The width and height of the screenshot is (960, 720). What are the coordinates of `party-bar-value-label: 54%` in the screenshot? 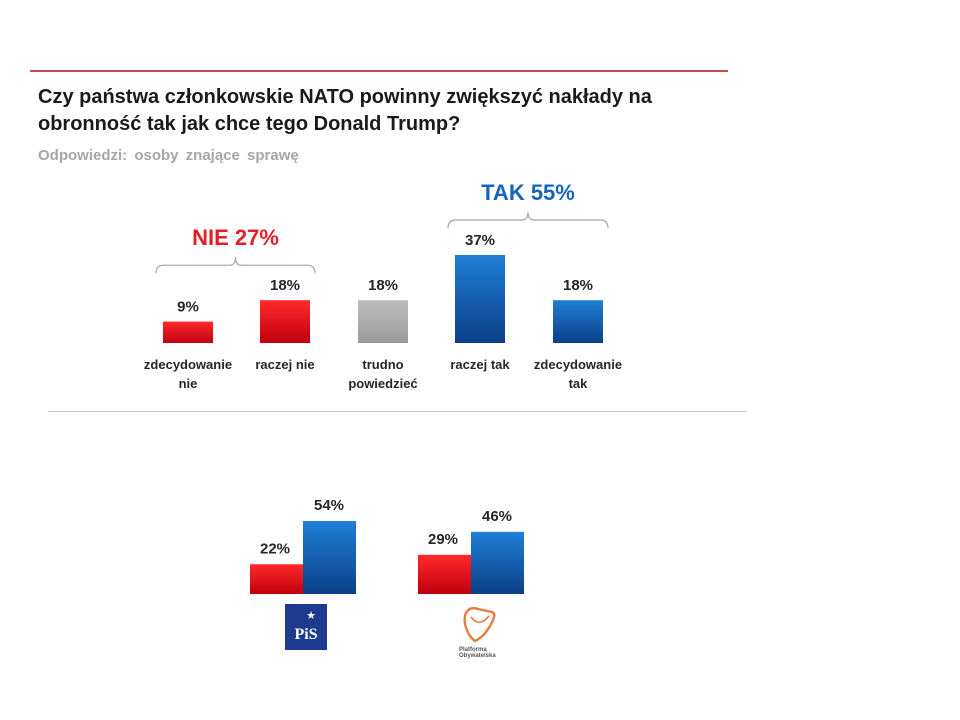 It's located at (329, 505).